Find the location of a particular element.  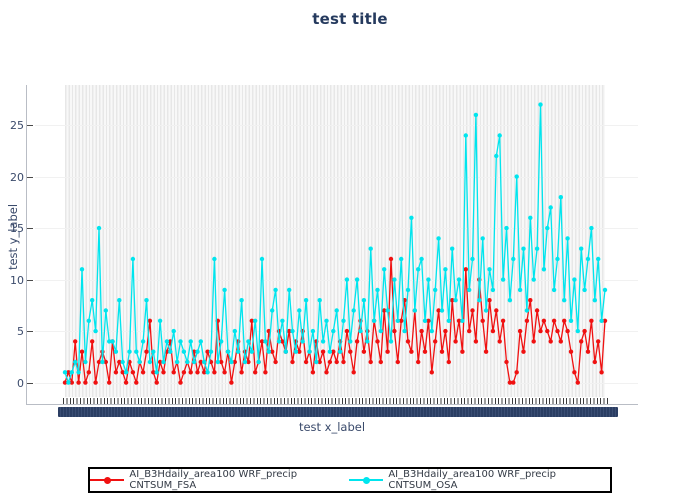

gridline is located at coordinates (336, 126).